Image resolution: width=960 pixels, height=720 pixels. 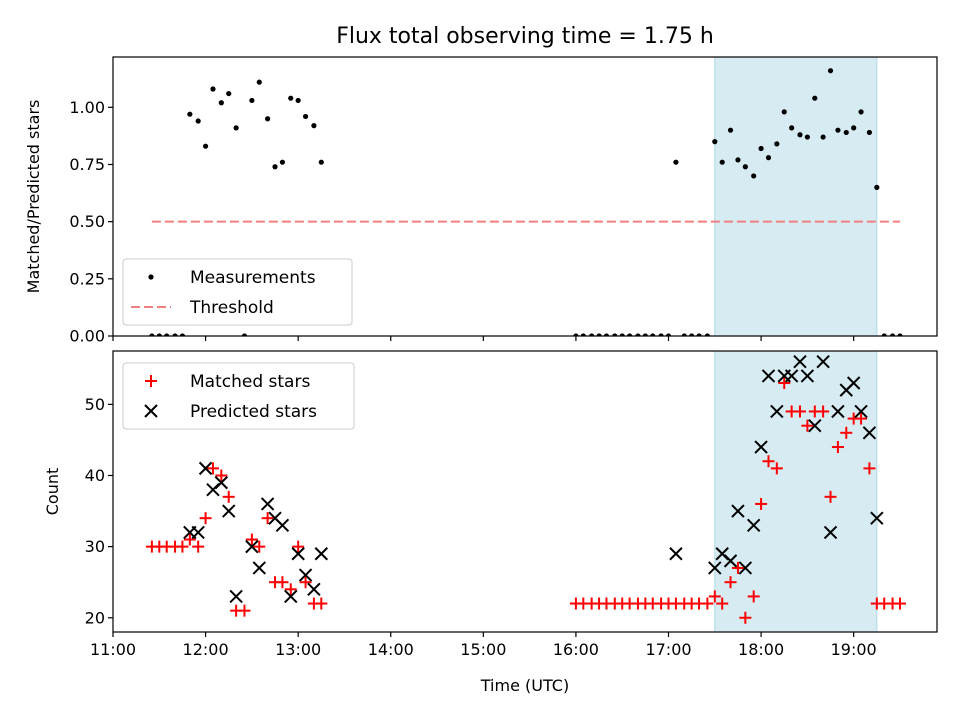 What do you see at coordinates (796, 196) in the screenshot?
I see `shaded-region` at bounding box center [796, 196].